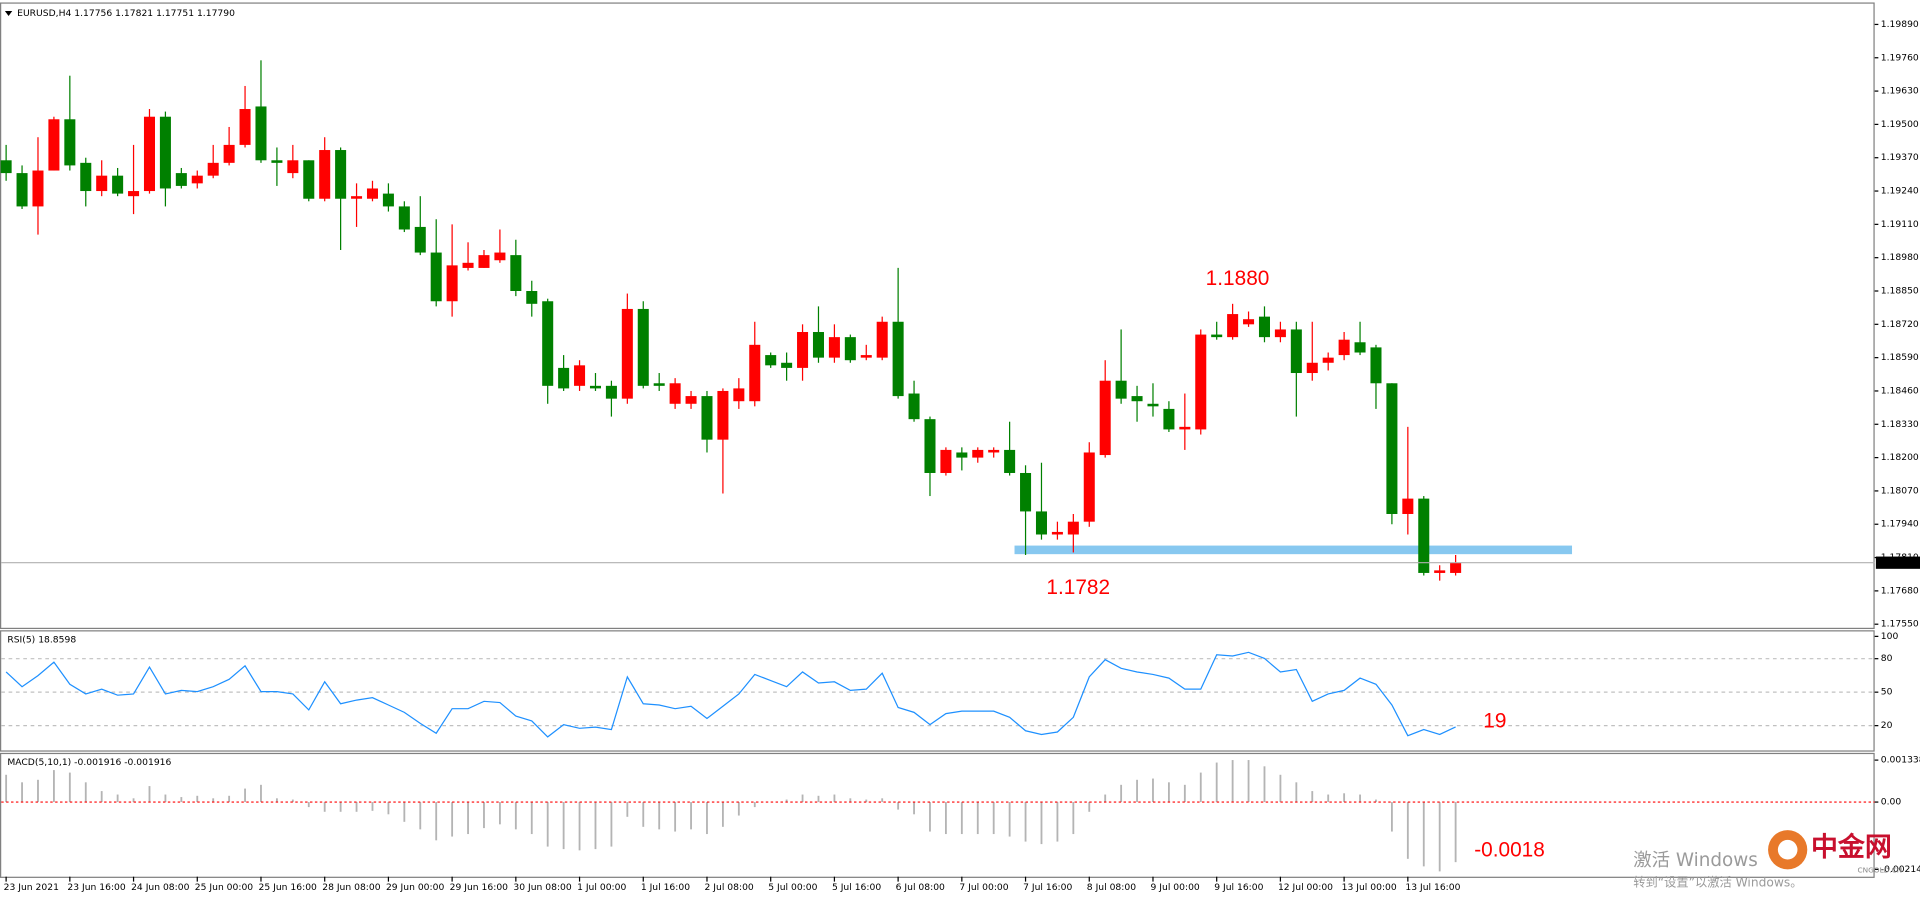 This screenshot has width=1920, height=900. I want to click on x-tick-label: 1 Jul 16:00, so click(665, 887).